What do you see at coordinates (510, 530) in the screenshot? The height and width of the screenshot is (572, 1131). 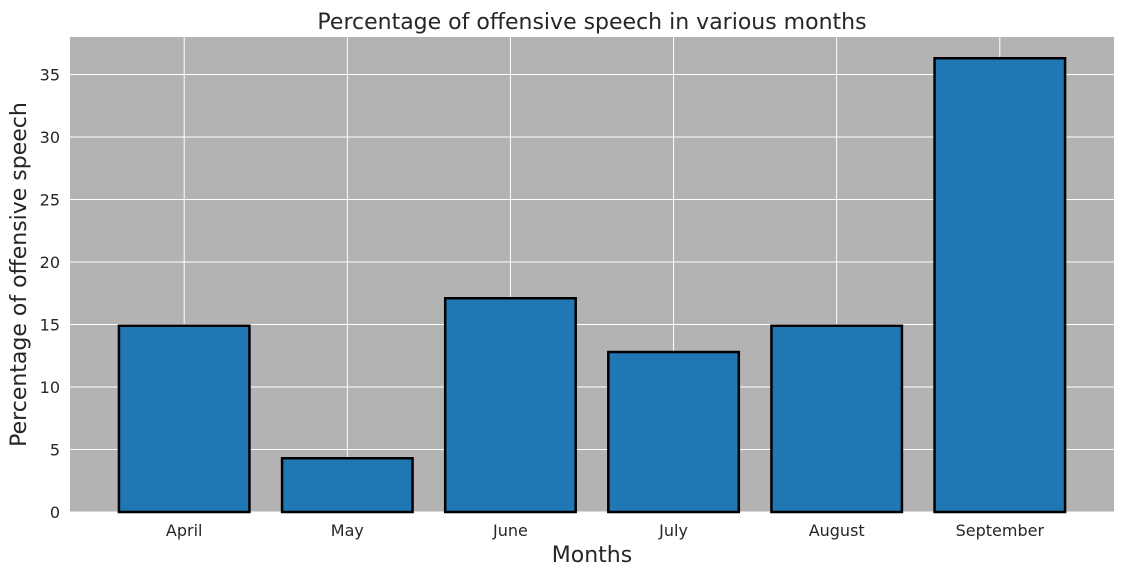 I see `x-tick-label: June` at bounding box center [510, 530].